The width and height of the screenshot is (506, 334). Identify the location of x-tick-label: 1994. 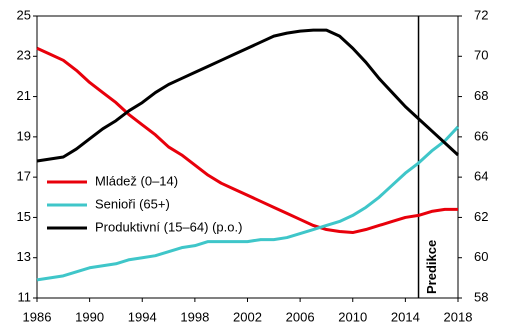
(142, 316).